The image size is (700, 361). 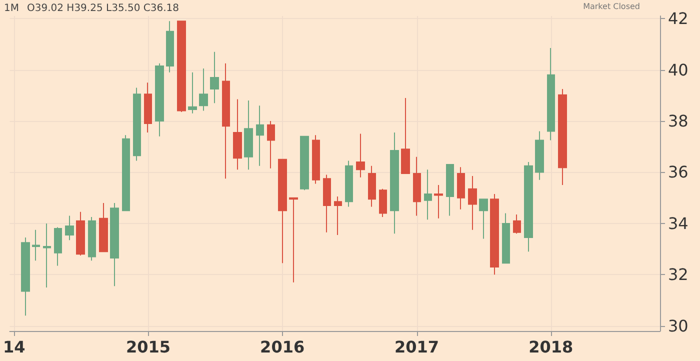 What do you see at coordinates (282, 347) in the screenshot?
I see `x-tick-label: 2016` at bounding box center [282, 347].